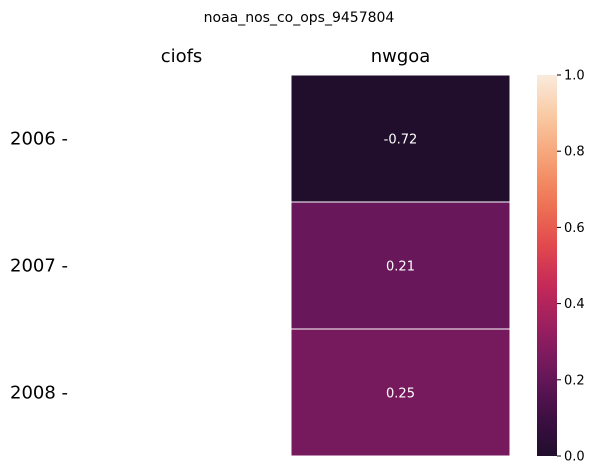 This screenshot has width=598, height=475. Describe the element at coordinates (182, 56) in the screenshot. I see `column-label-ciofs: ciofs` at that location.